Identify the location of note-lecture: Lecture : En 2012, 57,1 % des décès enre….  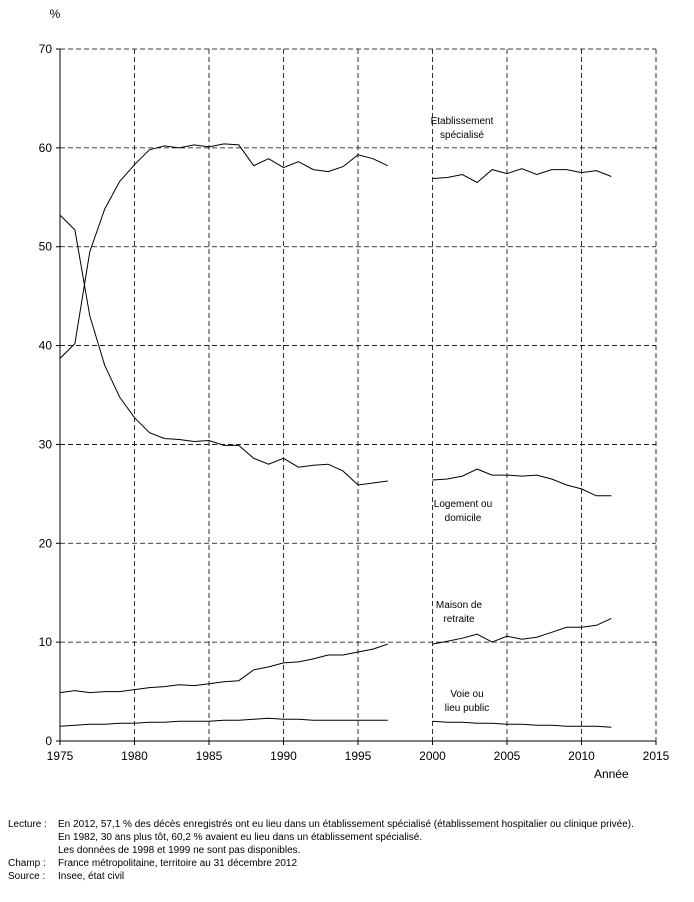
(321, 837).